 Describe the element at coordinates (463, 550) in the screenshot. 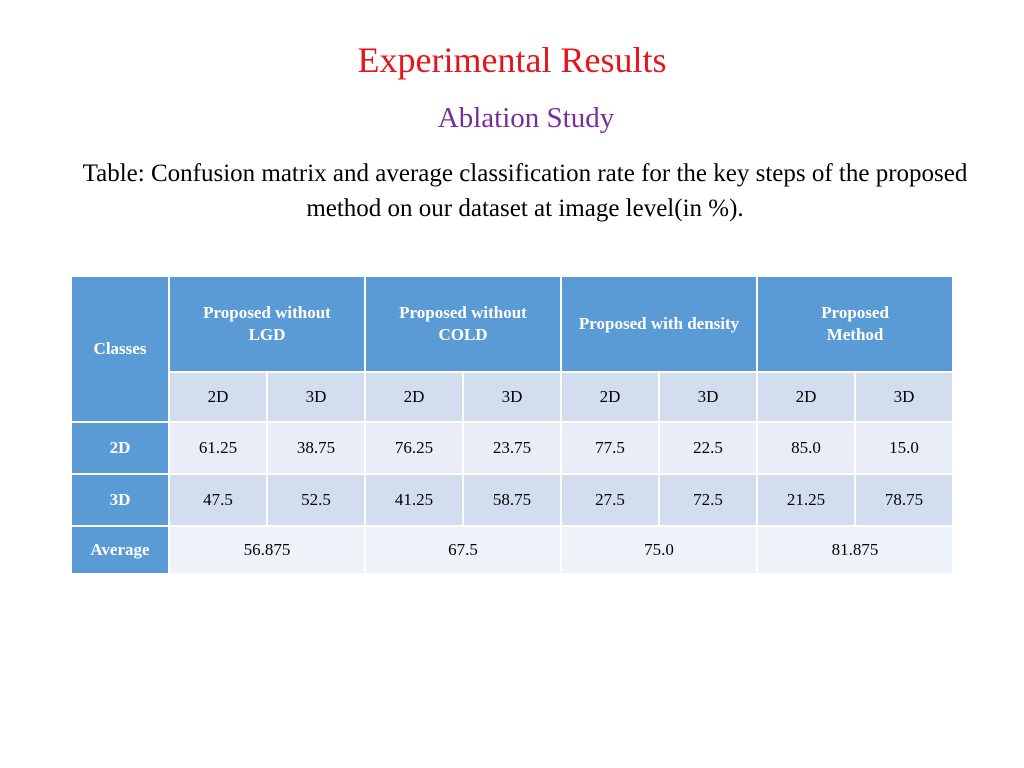

I see `average-cell: 67.5` at that location.